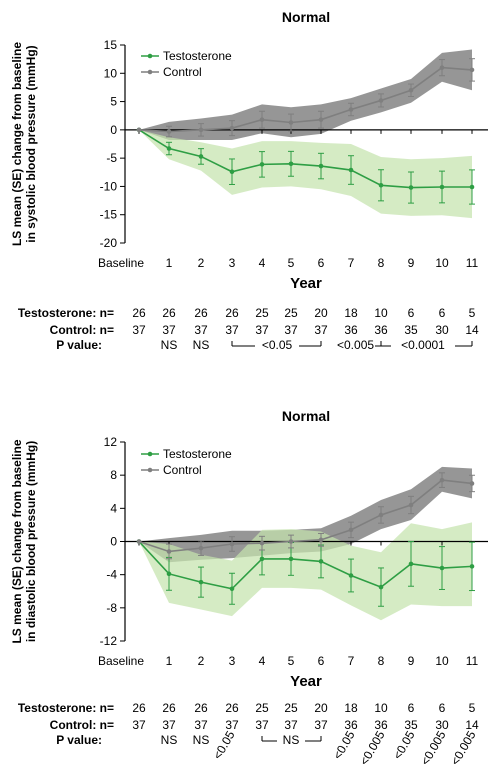  I want to click on legend-label-control: Control, so click(182, 72).